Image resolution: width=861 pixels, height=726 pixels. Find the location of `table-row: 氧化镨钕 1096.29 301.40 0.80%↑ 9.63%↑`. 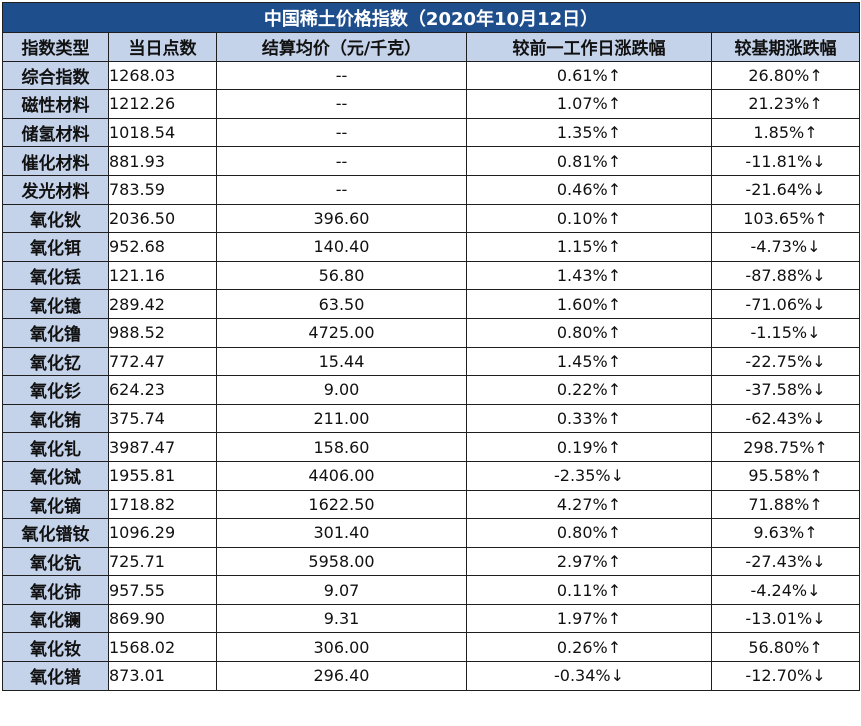

table-row: 氧化镨钕 1096.29 301.40 0.80%↑ 9.63%↑ is located at coordinates (431, 533).